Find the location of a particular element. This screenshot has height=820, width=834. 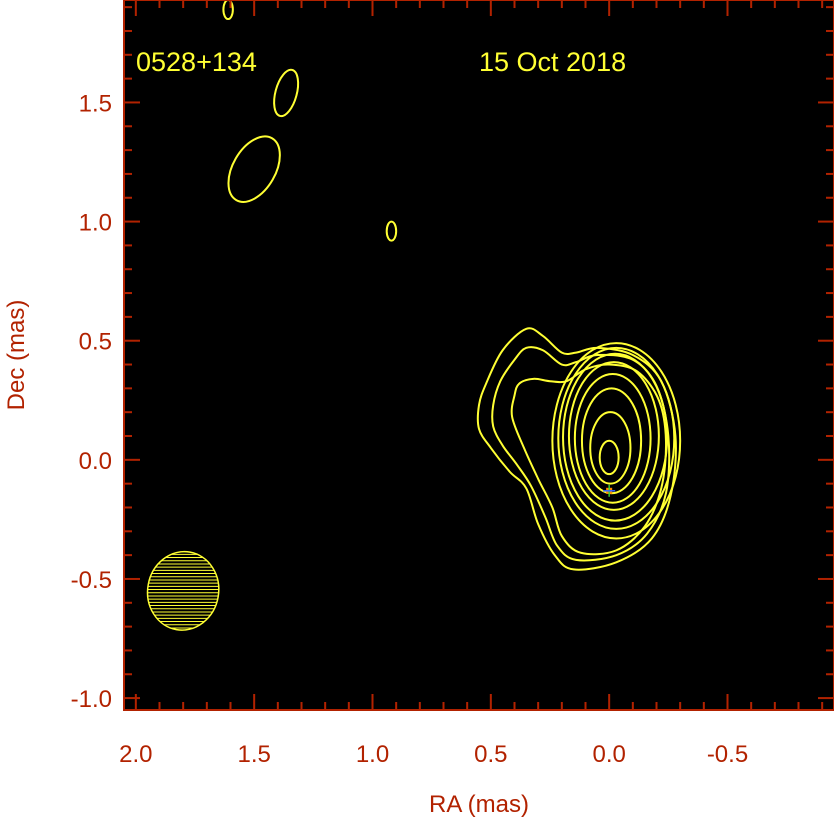

x-tick-label: 0.5 is located at coordinates (490, 754).